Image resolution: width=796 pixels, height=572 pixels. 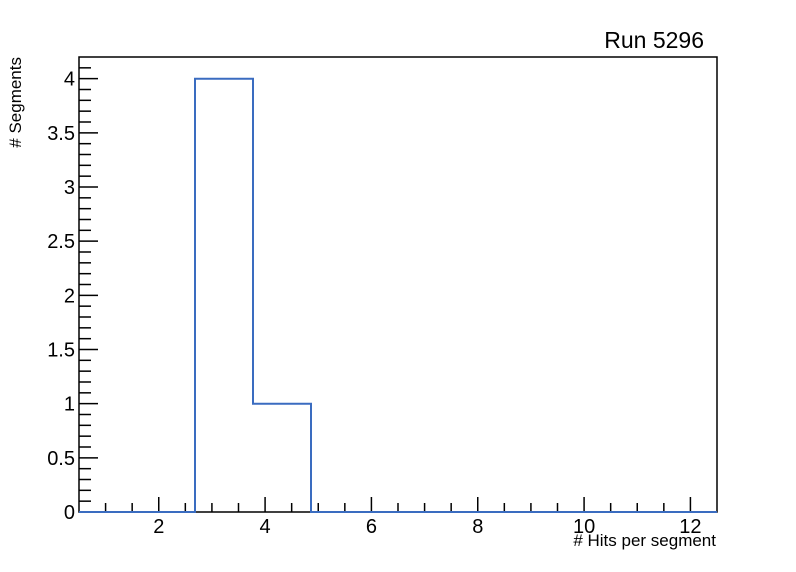 I want to click on y-tick-label: 1, so click(x=69, y=405).